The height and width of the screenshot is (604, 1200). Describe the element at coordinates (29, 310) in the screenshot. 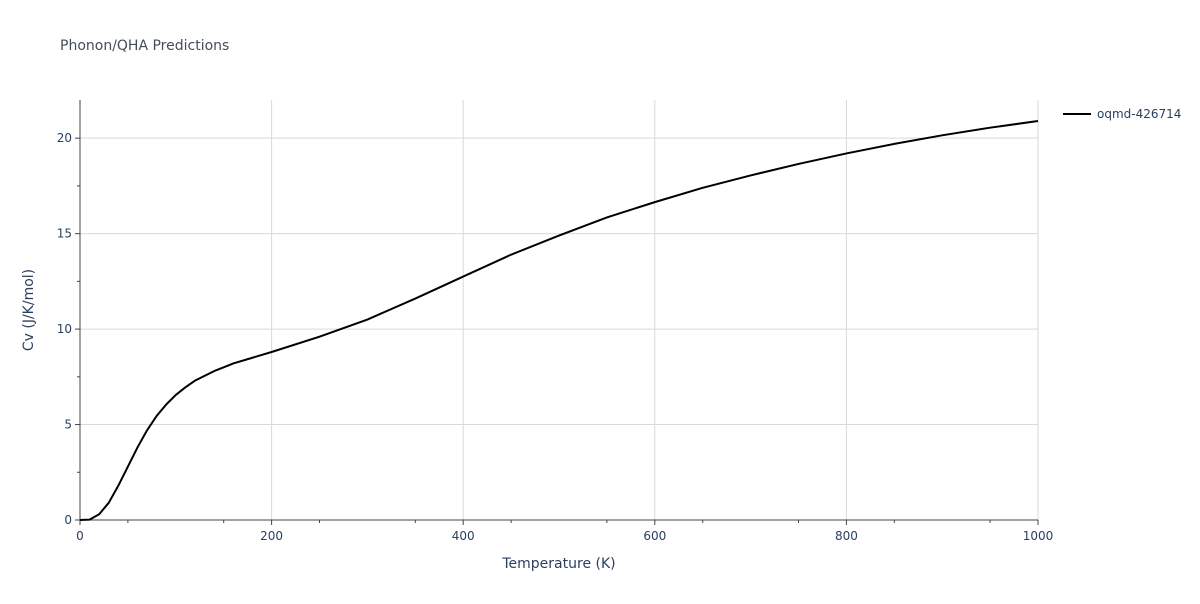

I see `y-axis-title: Cv (J/K/mol)` at that location.